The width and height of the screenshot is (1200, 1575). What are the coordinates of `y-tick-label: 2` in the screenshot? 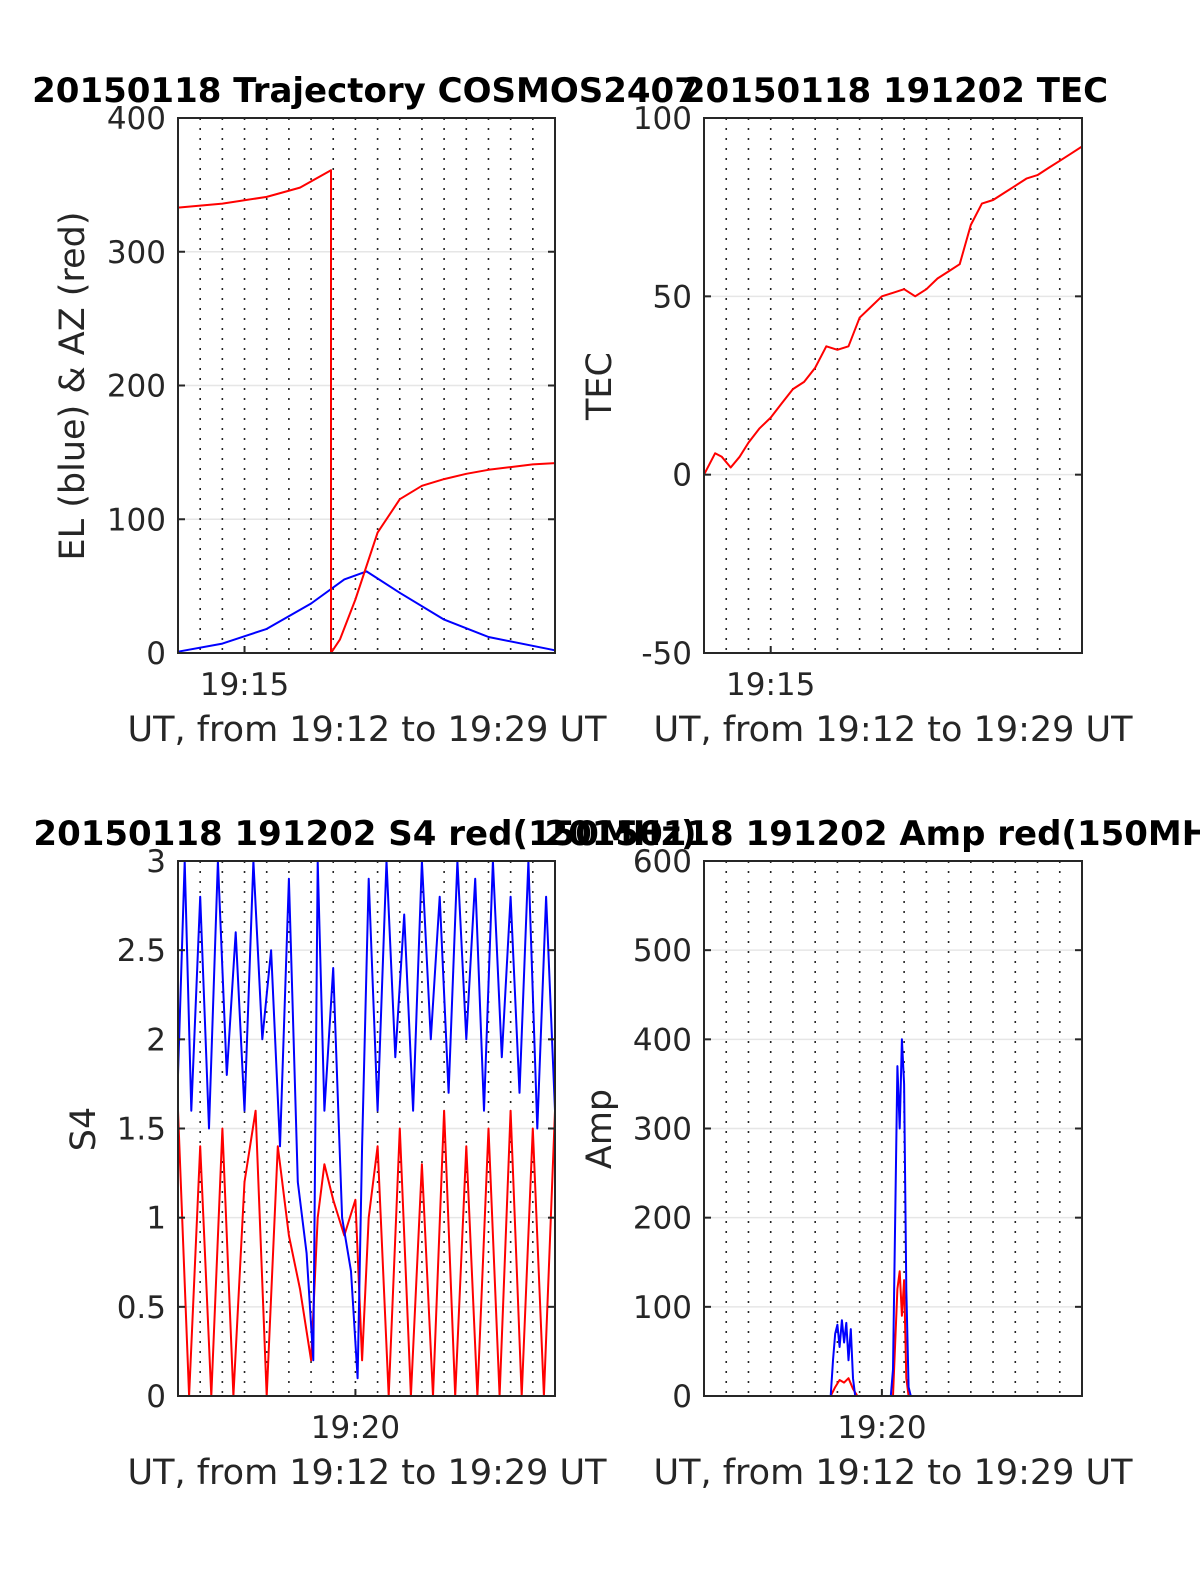 It's located at (156, 1040).